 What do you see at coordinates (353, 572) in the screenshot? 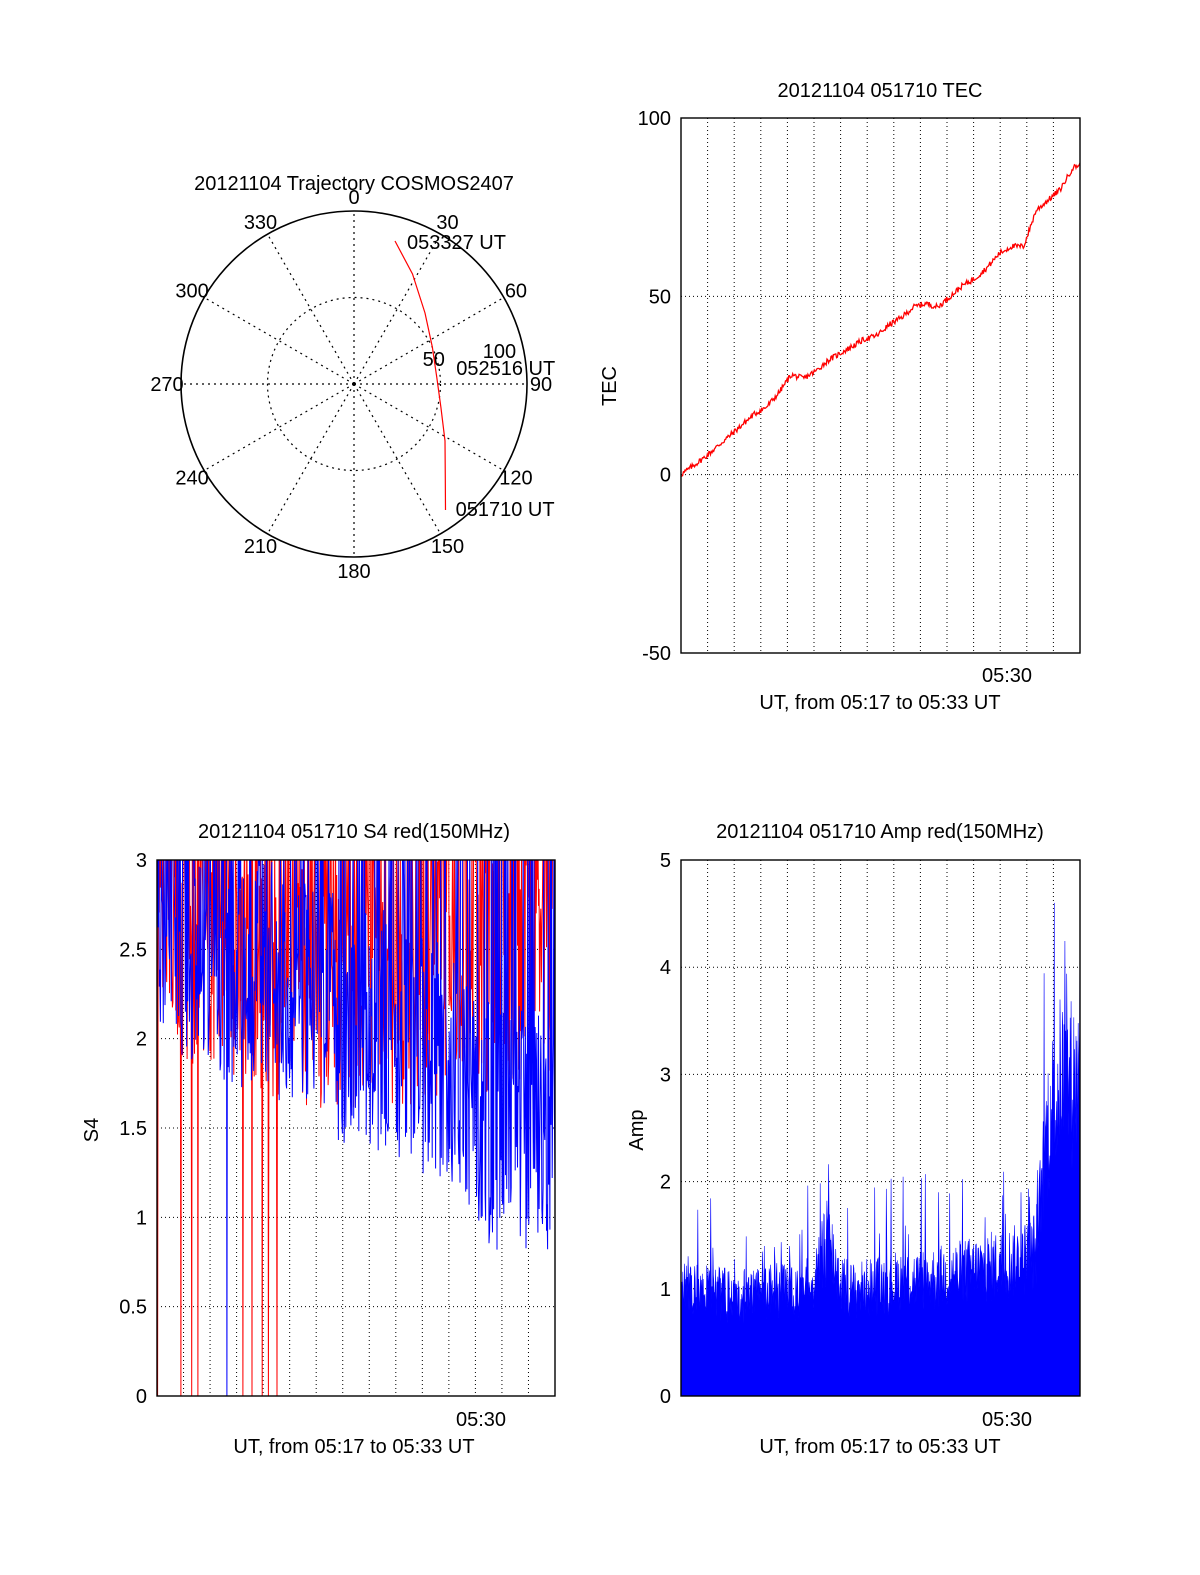
I see `polar-angle-label: 180` at bounding box center [353, 572].